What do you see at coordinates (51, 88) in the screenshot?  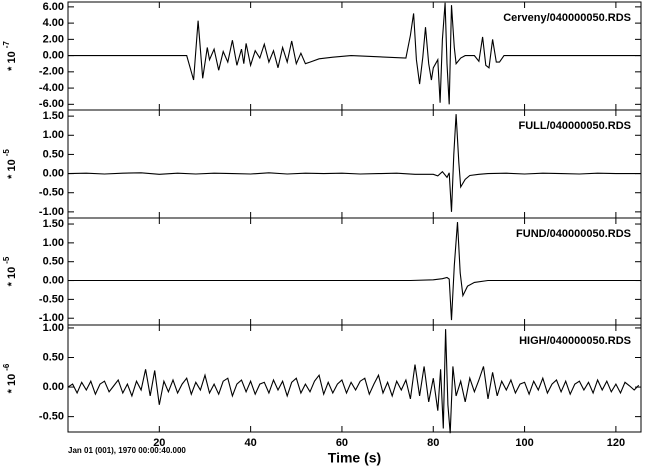 I see `y-tick-label: -4.00` at bounding box center [51, 88].